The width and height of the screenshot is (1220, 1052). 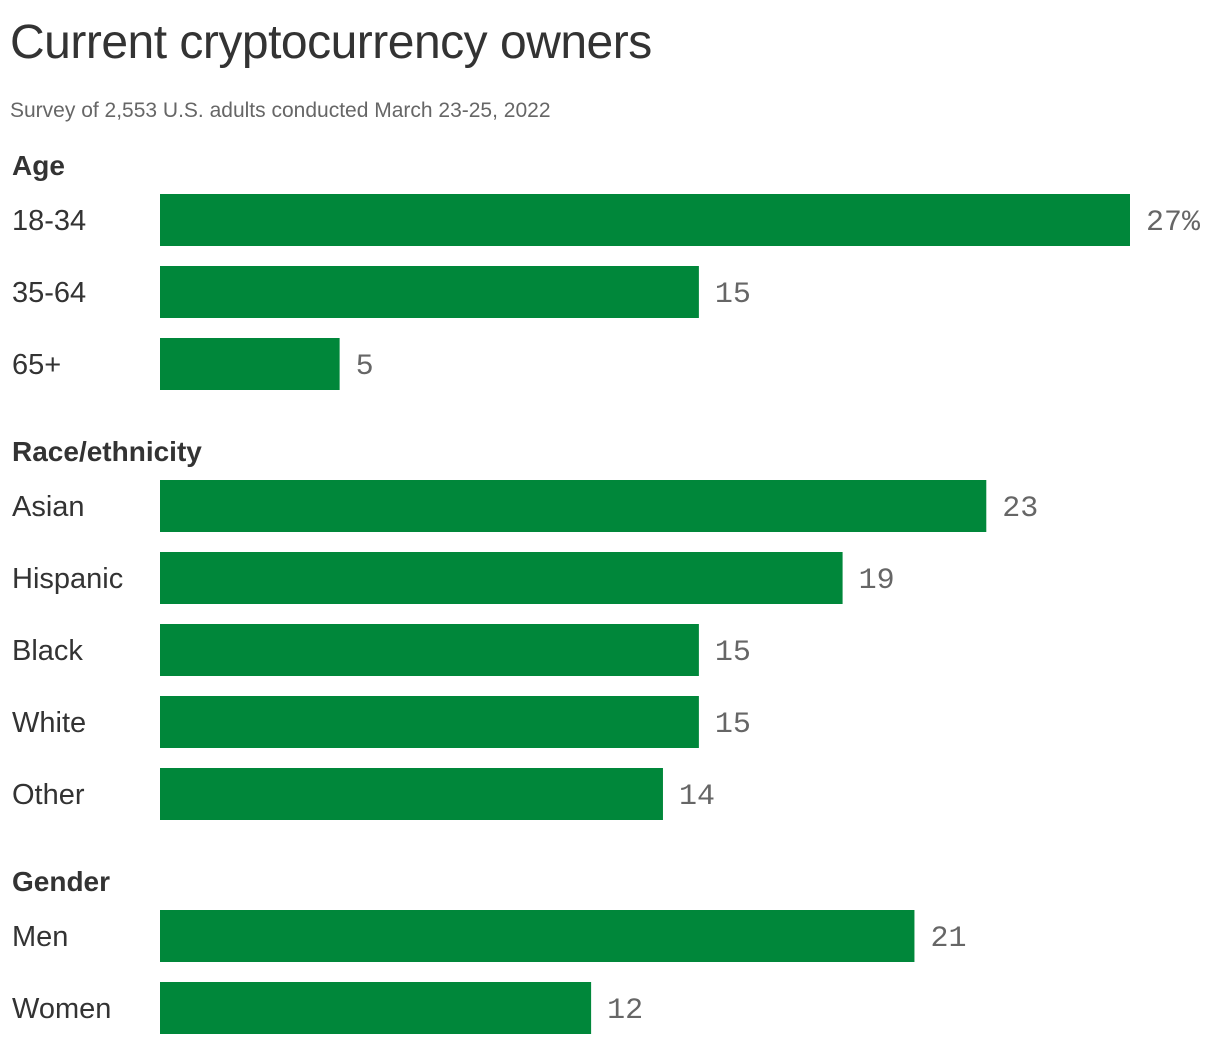 I want to click on value-label-65: 5, so click(x=365, y=367).